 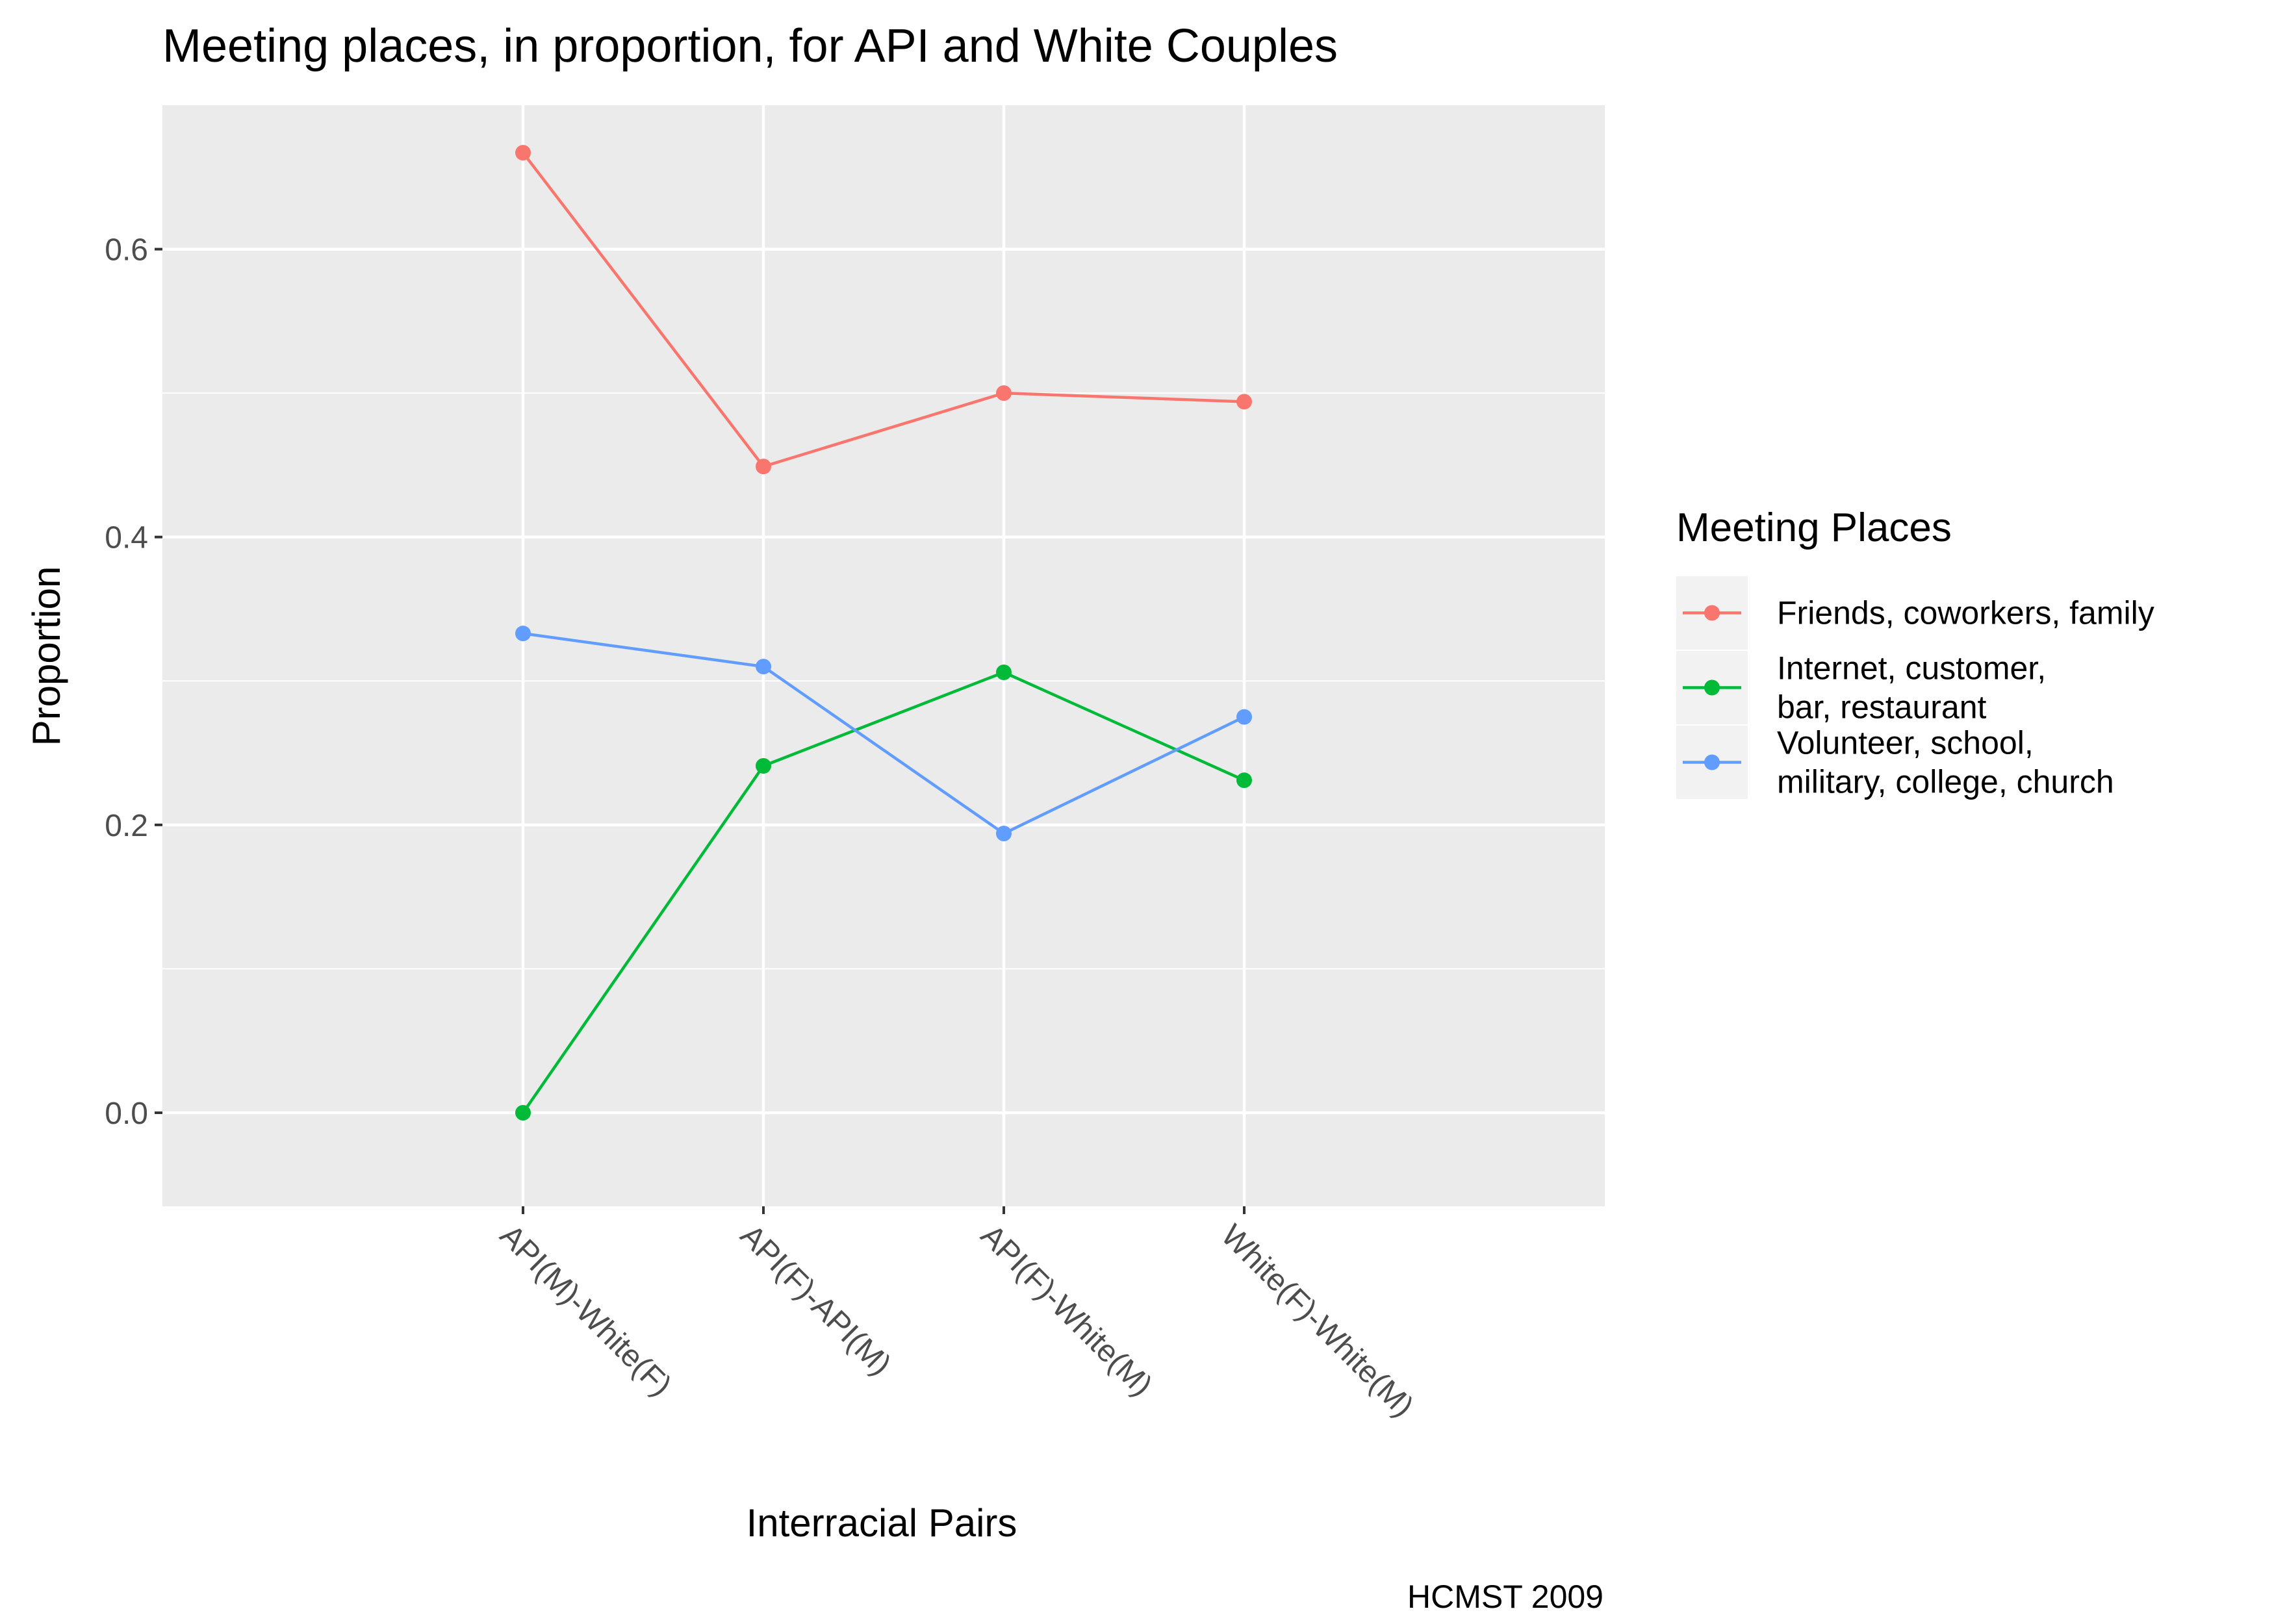 What do you see at coordinates (126, 538) in the screenshot?
I see `y-tick-label: 0.4` at bounding box center [126, 538].